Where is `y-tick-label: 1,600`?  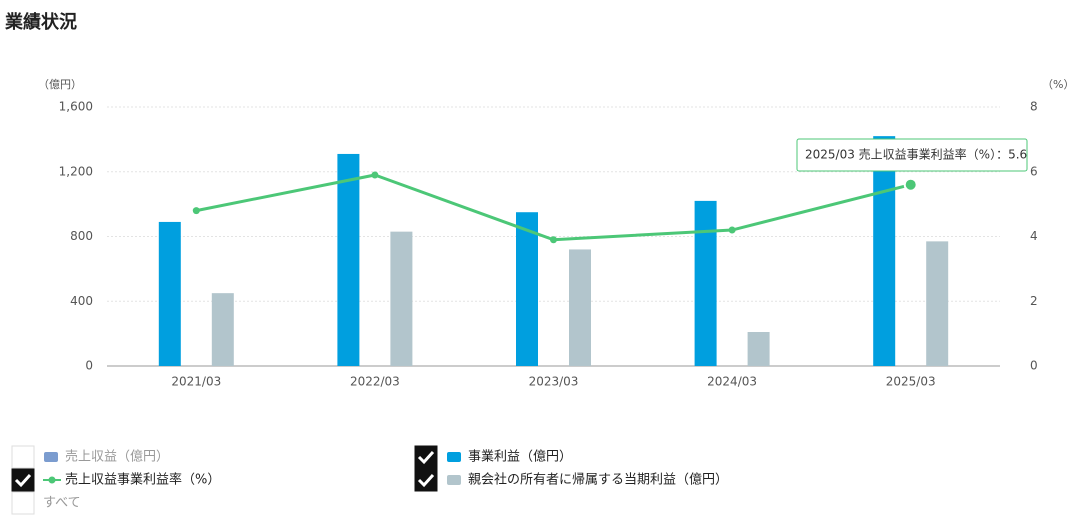 y-tick-label: 1,600 is located at coordinates (76, 107).